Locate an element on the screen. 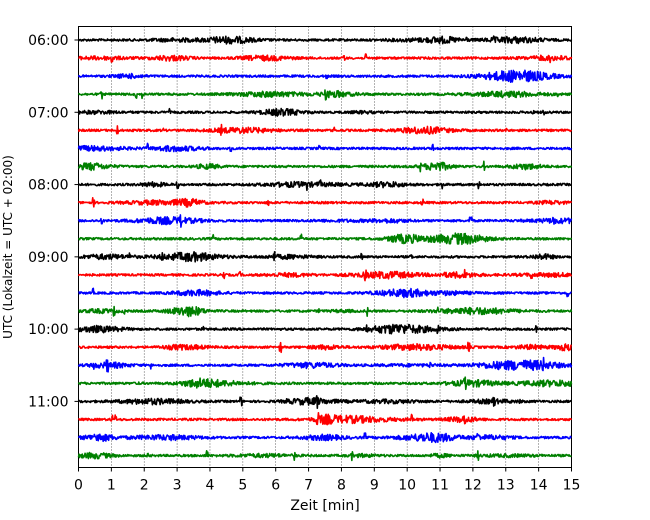 The width and height of the screenshot is (650, 520). x-axis-ticks: 0 1 2 3 4 5 6 7 8 9 10 11 12 13 14 15 is located at coordinates (327, 480).